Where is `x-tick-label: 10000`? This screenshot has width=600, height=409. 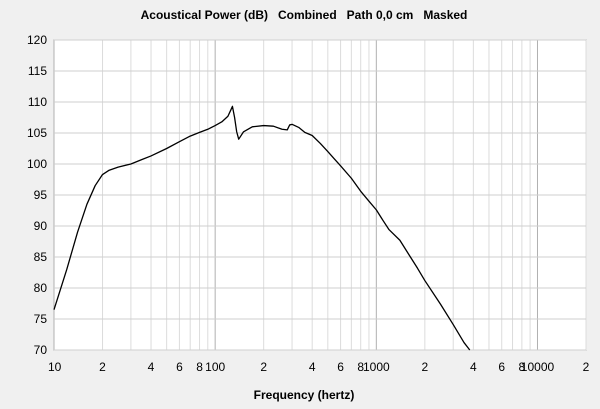 x-tick-label: 10000 is located at coordinates (538, 367).